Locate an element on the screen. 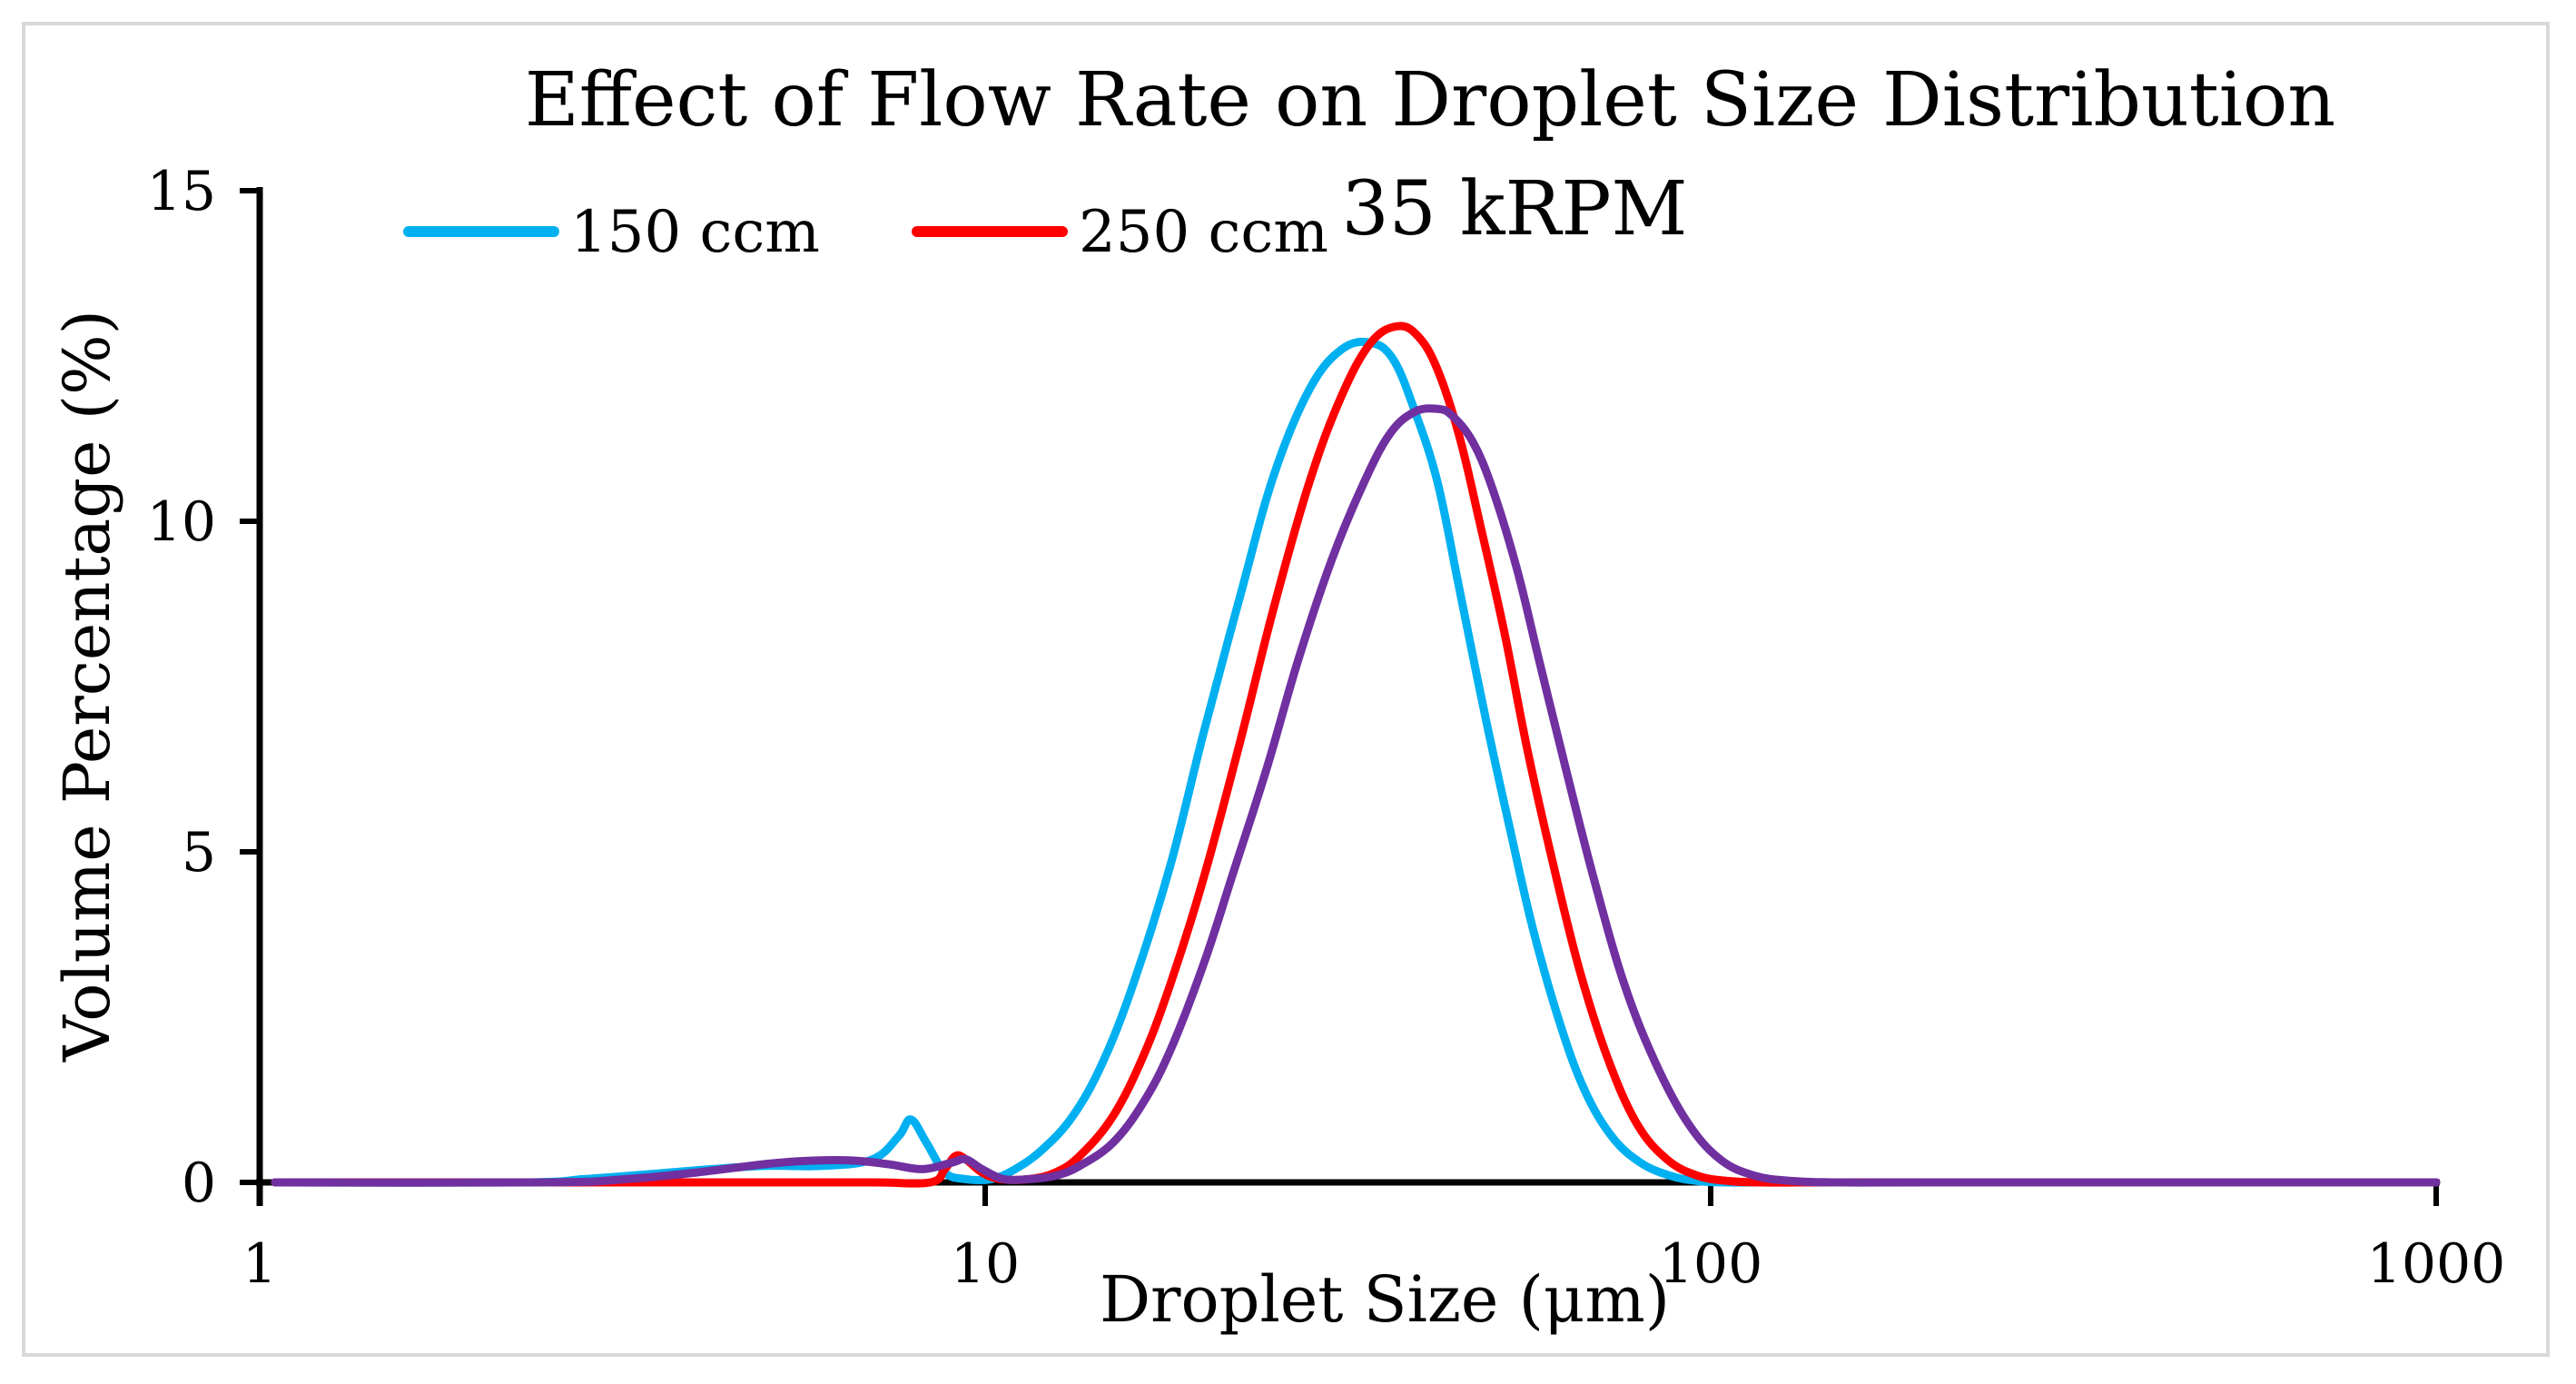 This screenshot has width=2576, height=1384. y-tick-label: 5 is located at coordinates (199, 853).